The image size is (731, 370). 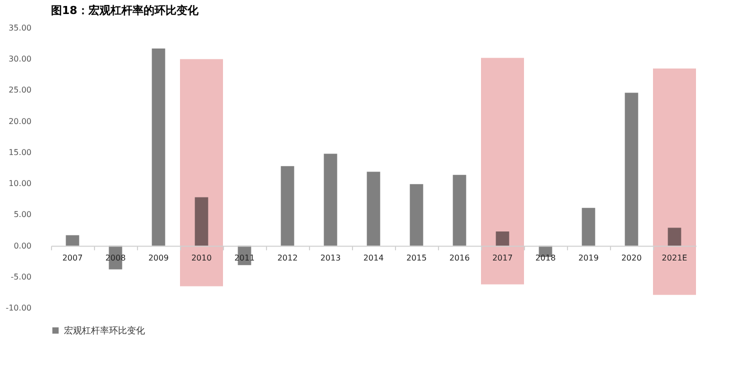 What do you see at coordinates (287, 257) in the screenshot?
I see `x-tick-label: 2012` at bounding box center [287, 257].